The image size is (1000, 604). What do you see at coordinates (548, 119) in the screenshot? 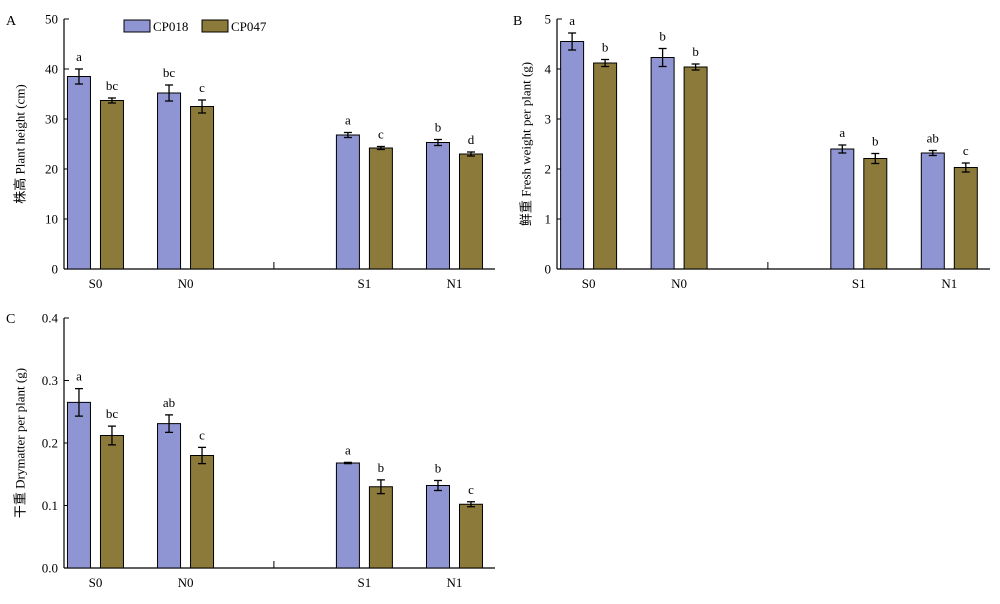
I see `y-tick-label: 3` at bounding box center [548, 119].